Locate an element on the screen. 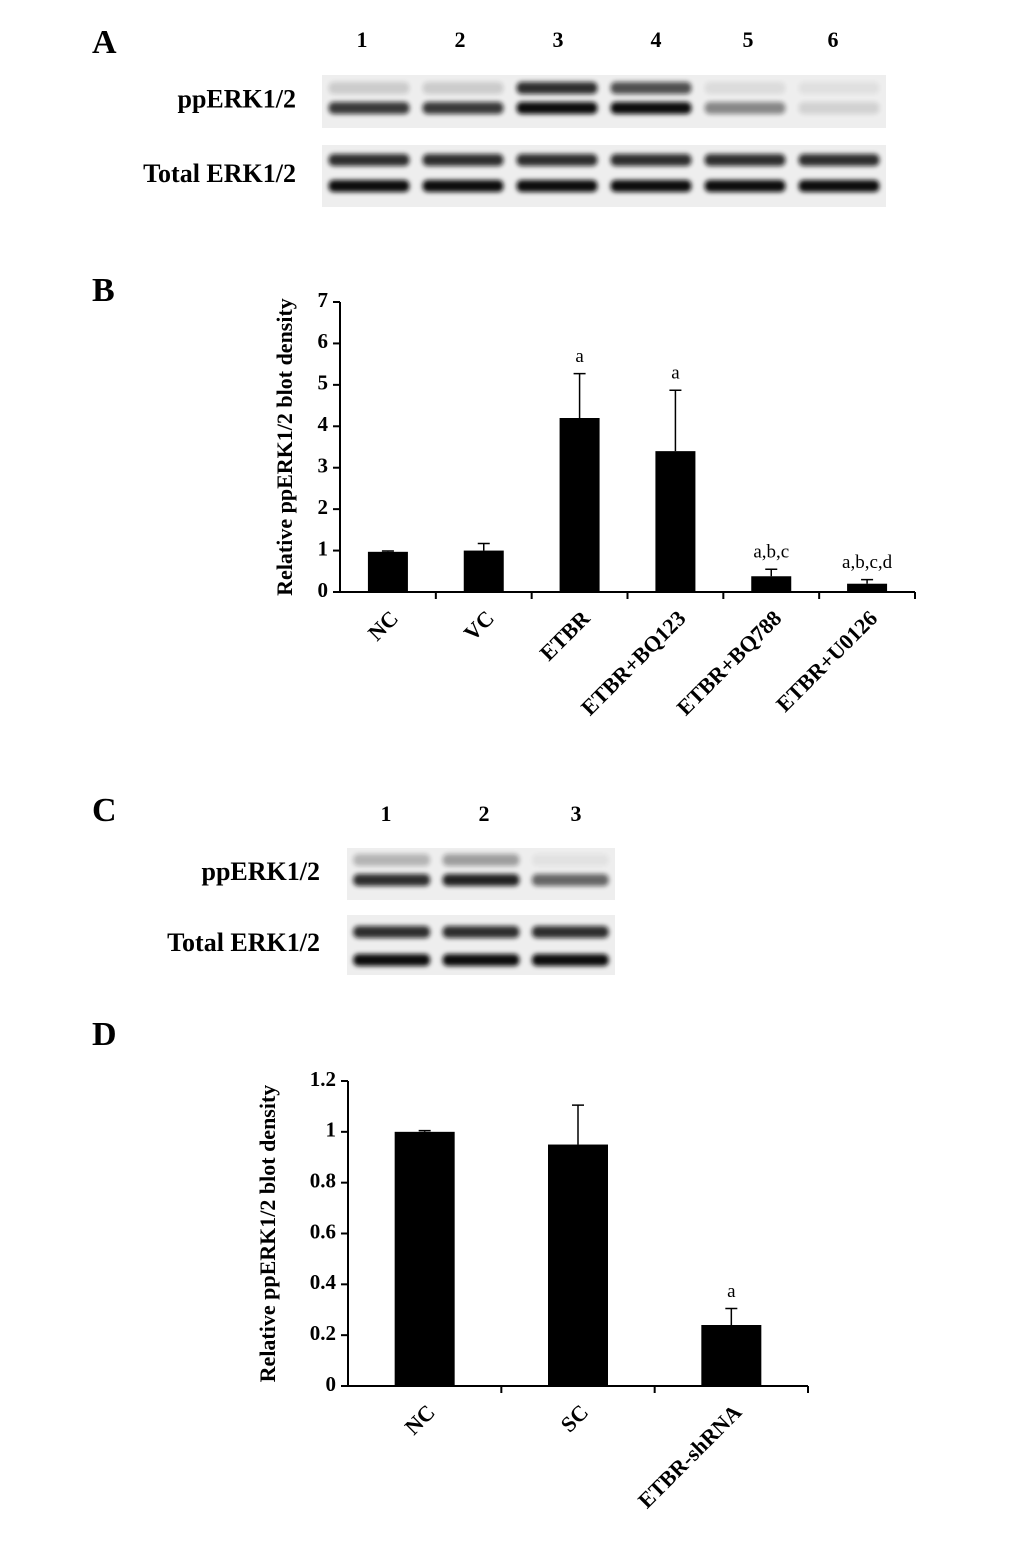  x-tick-label: VC is located at coordinates (479, 625).